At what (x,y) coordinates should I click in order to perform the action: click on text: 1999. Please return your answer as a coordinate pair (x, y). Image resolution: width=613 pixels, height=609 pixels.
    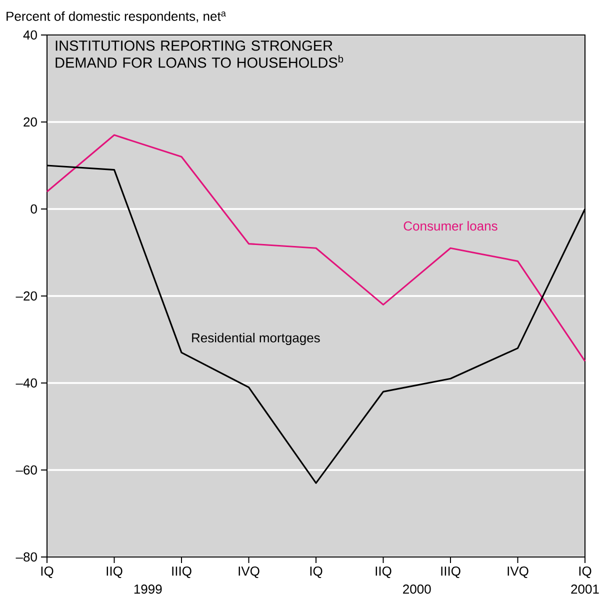
    Looking at the image, I should click on (148, 589).